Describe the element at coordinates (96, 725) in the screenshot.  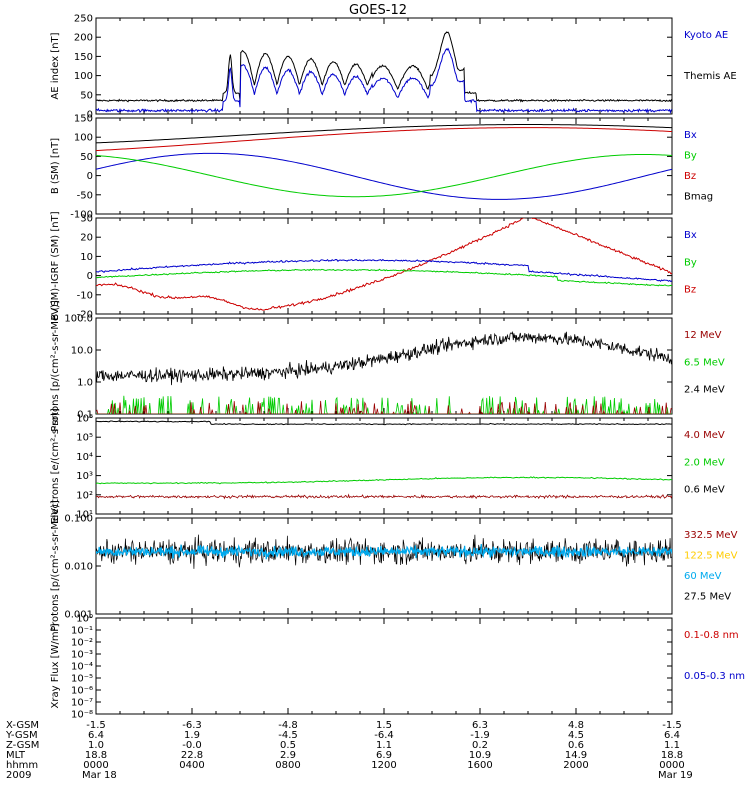
I see `ephemeris-value: -1.5` at that location.